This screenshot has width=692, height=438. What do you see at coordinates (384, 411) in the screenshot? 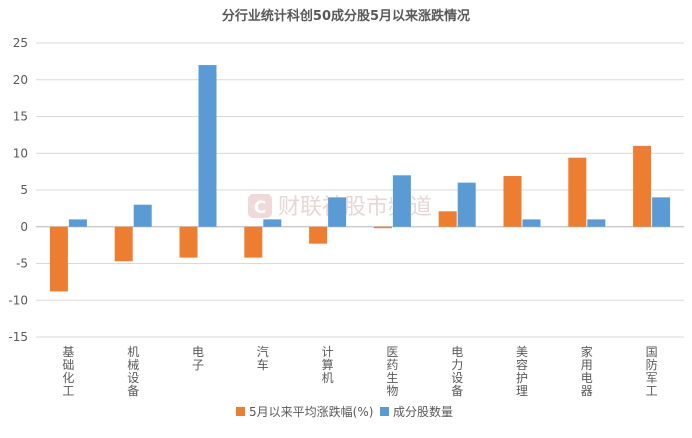
I see `legend-swatch-stock-count` at bounding box center [384, 411].